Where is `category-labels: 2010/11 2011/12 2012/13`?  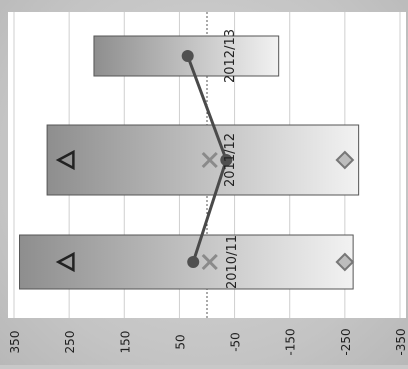
category-labels: 2010/11 2011/12 2012/13 is located at coordinates (231, 159).